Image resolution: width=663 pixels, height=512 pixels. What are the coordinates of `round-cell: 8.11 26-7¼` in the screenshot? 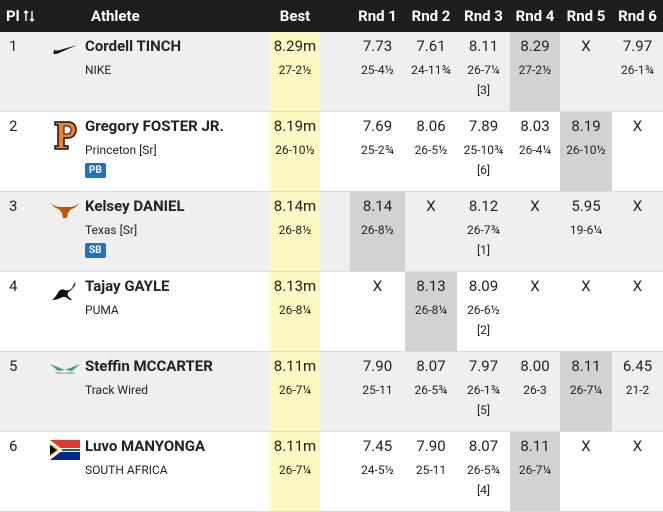 It's located at (586, 391).